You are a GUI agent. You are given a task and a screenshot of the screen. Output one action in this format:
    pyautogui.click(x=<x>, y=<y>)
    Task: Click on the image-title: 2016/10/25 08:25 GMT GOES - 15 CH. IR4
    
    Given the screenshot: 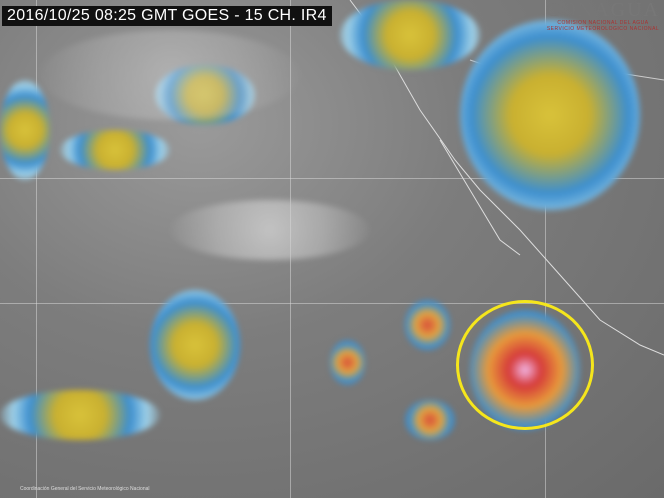 What is the action you would take?
    pyautogui.click(x=167, y=16)
    